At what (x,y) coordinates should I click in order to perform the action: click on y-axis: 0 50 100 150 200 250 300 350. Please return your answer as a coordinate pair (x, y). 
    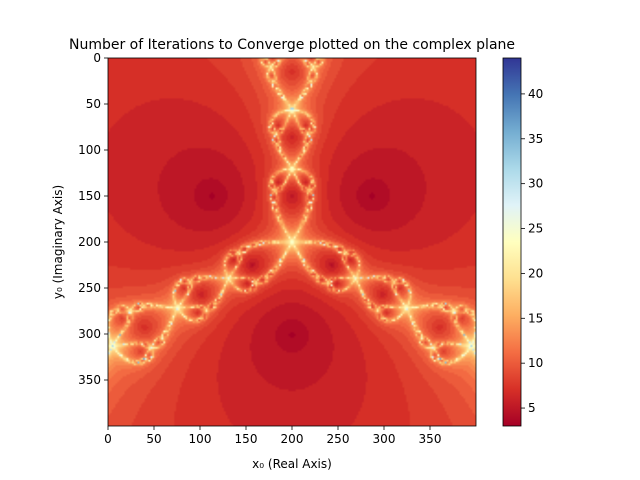
    Looking at the image, I should click on (93, 219).